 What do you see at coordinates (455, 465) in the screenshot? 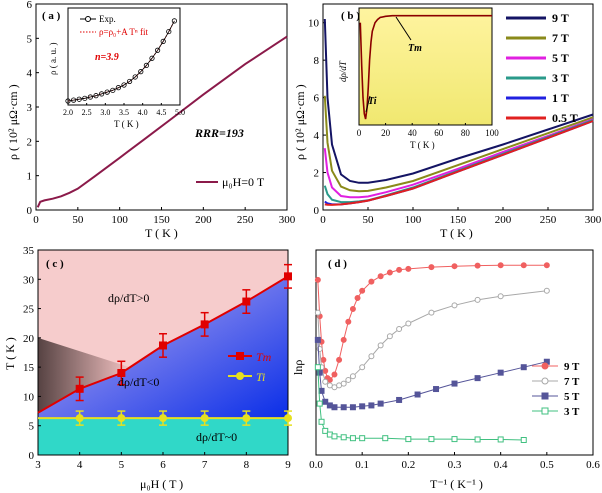
I see `d-xtick-3: 0.3` at bounding box center [455, 465].